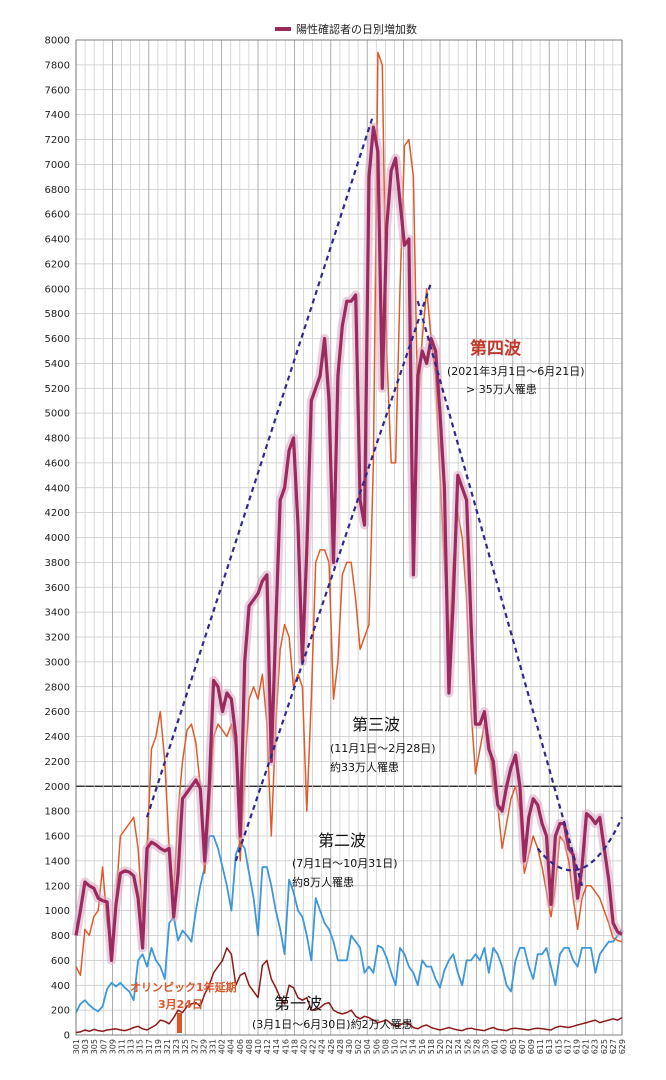 Image resolution: width=666 pixels, height=1080 pixels. I want to click on y-tick-label: 4600, so click(57, 463).